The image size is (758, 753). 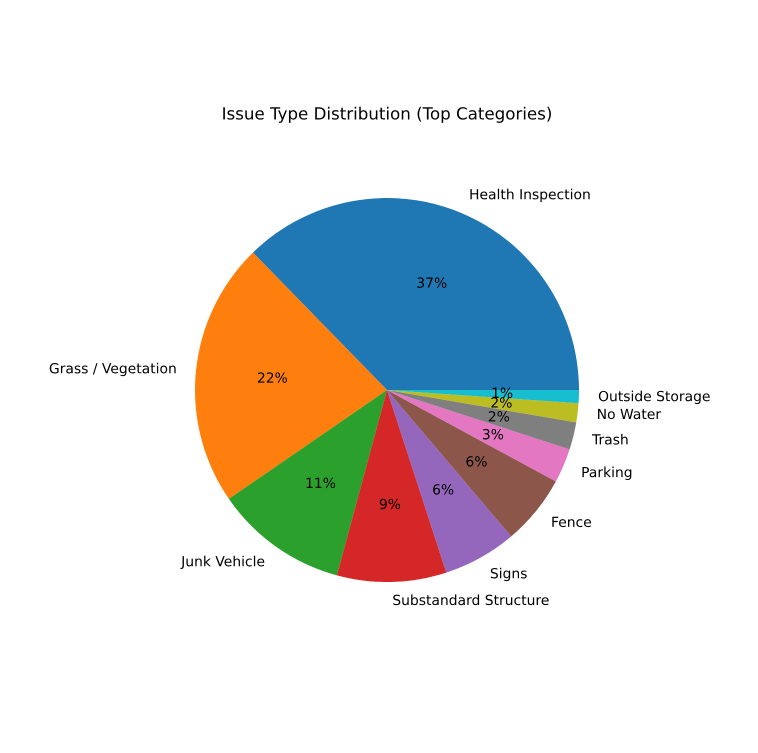 I want to click on slice-label: Junk Vehicle, so click(x=222, y=563).